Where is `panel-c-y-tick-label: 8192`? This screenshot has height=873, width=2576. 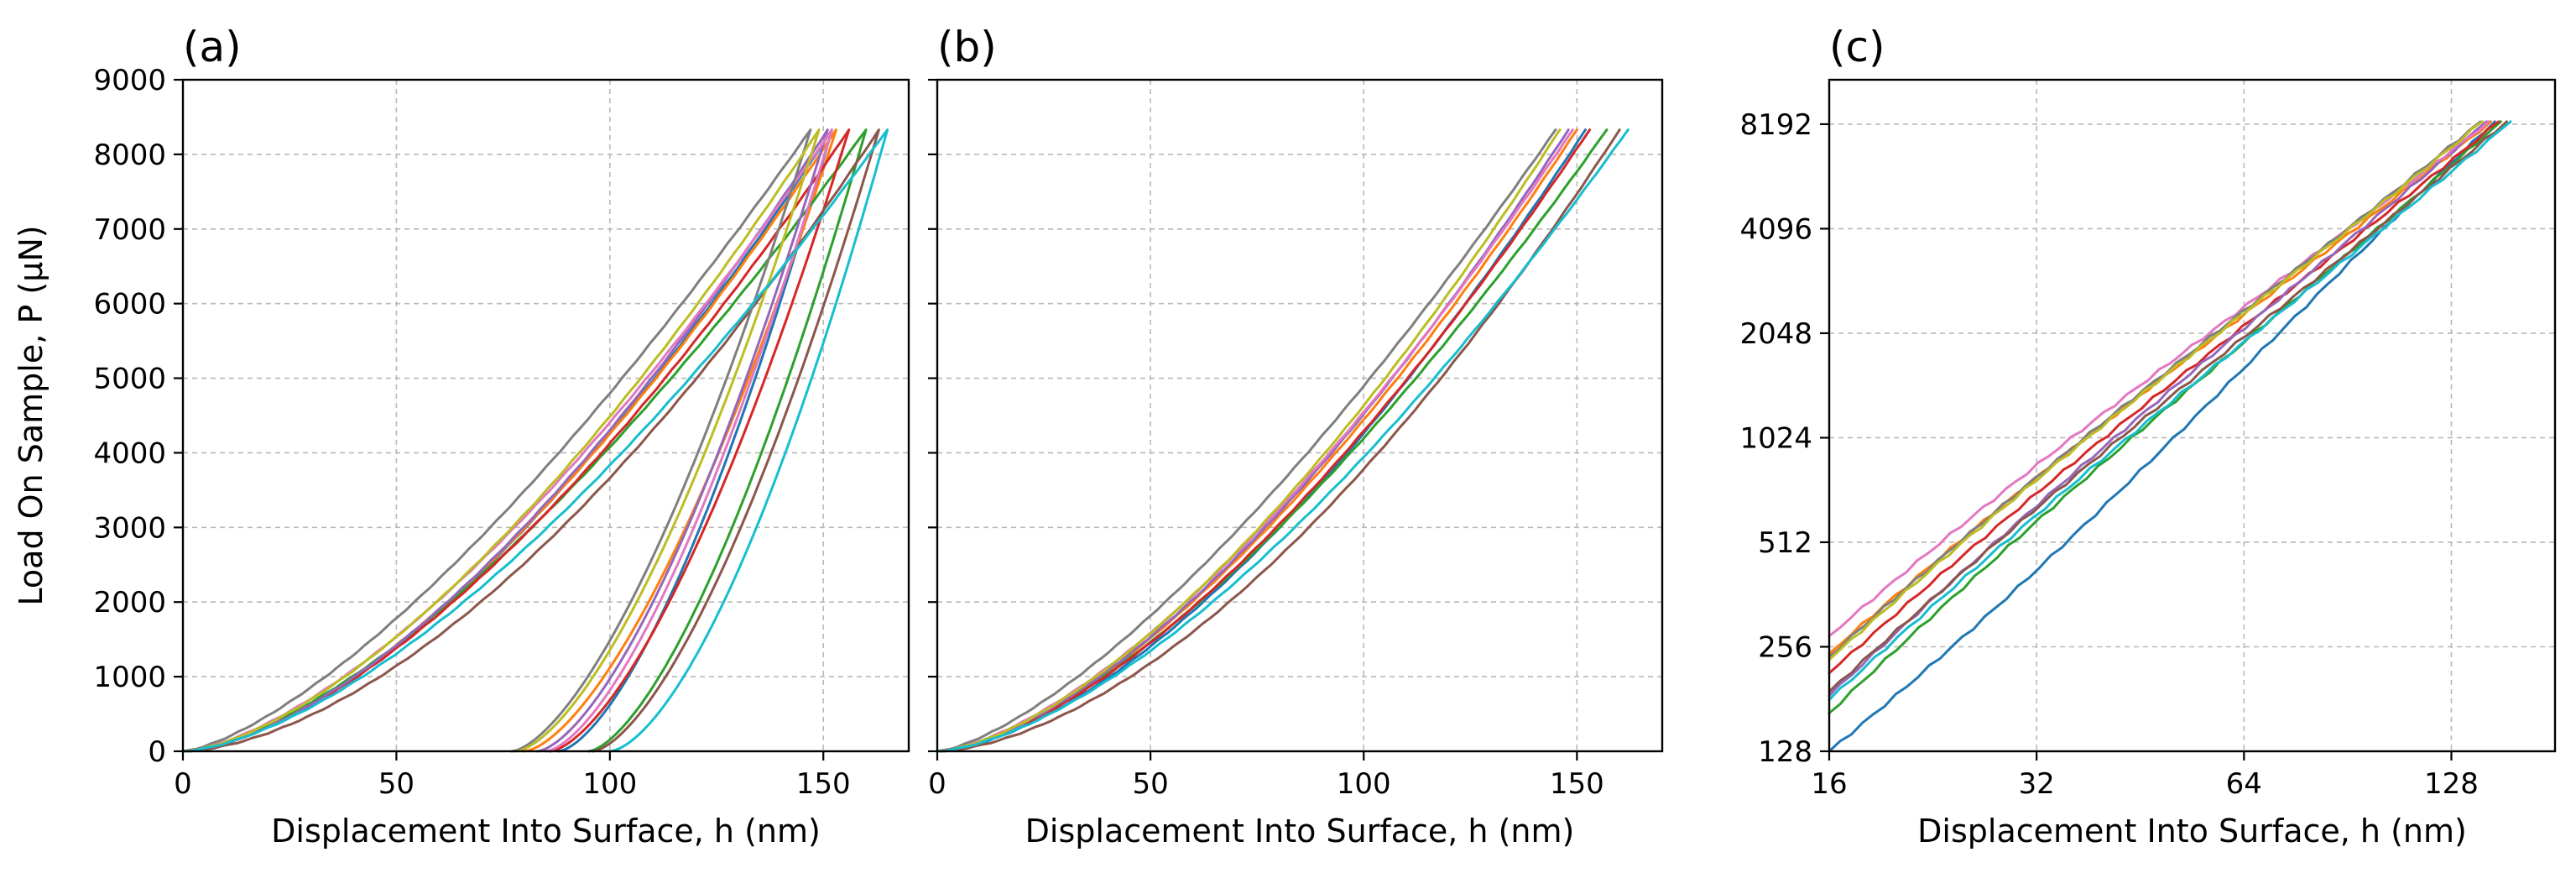
panel-c-y-tick-label: 8192 is located at coordinates (1775, 125).